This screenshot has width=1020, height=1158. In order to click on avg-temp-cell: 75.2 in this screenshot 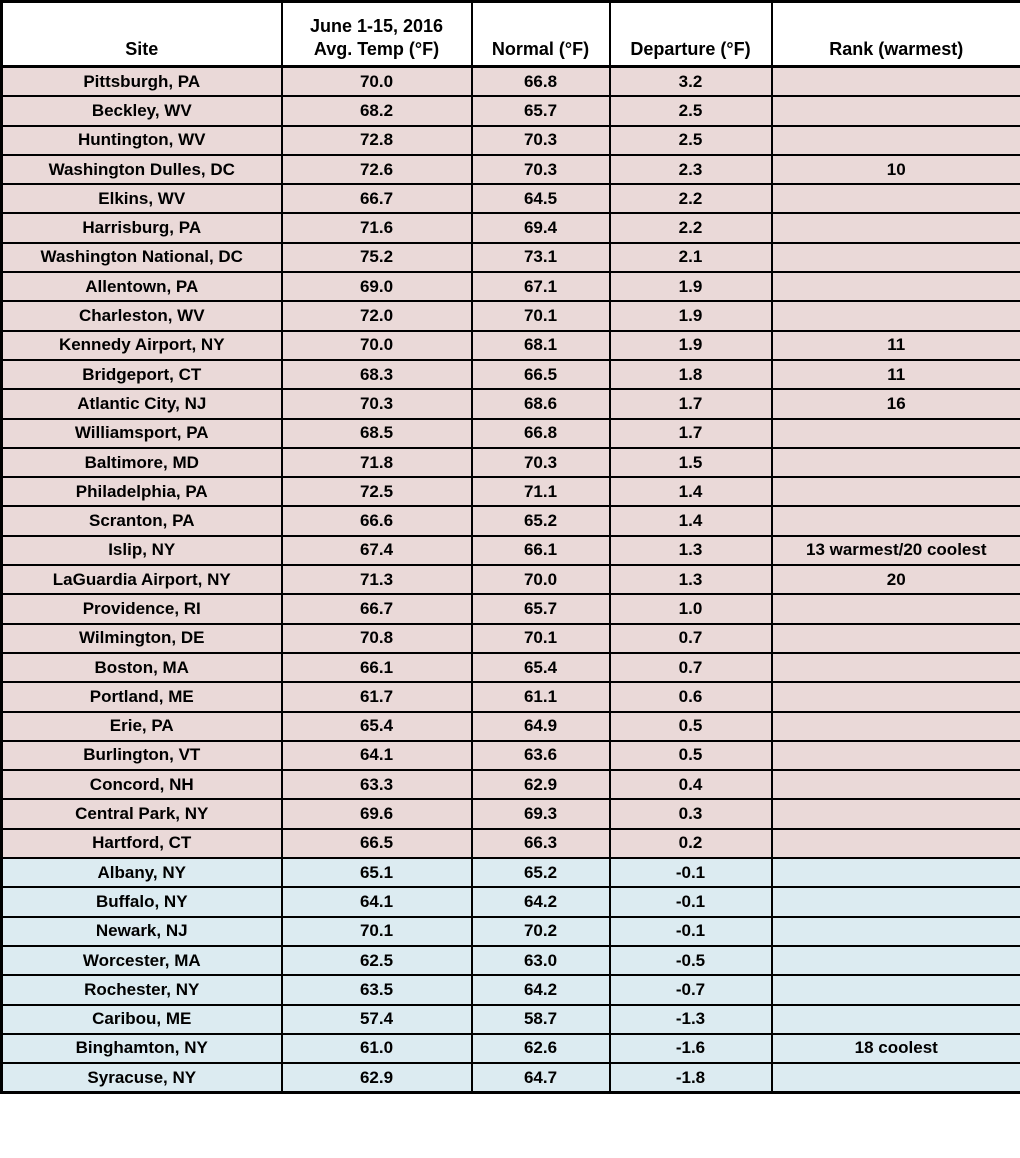, I will do `click(376, 257)`.